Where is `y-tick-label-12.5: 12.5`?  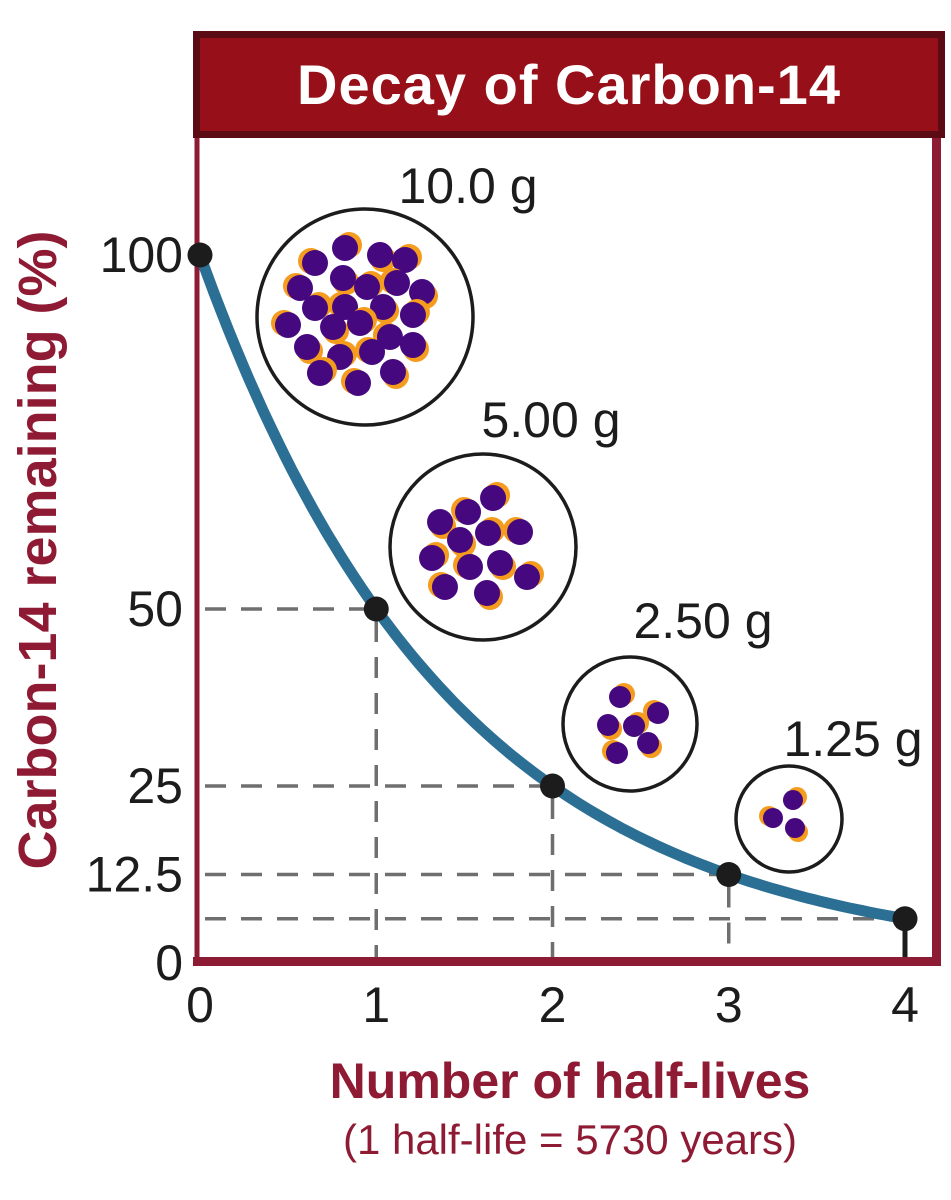 y-tick-label-12.5: 12.5 is located at coordinates (134, 875).